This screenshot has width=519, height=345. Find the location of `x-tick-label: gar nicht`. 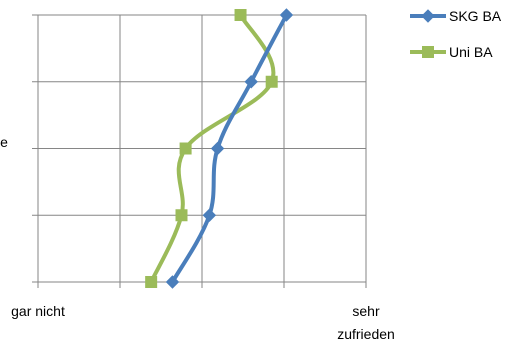

x-tick-label: gar nicht is located at coordinates (38, 311).